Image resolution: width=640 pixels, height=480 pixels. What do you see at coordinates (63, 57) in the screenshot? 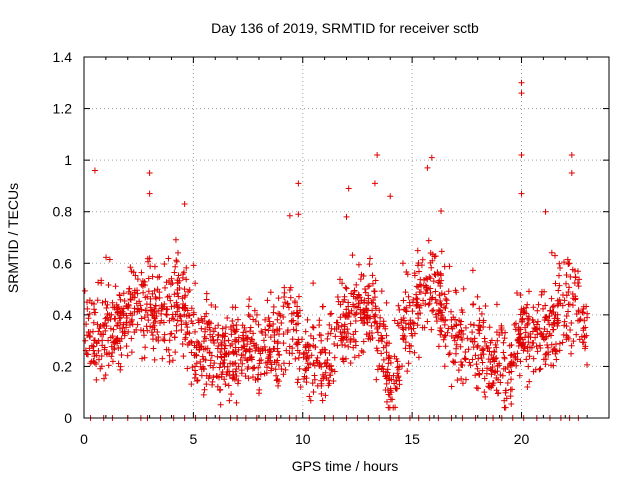
I see `y-tick-label: 1.4` at bounding box center [63, 57].